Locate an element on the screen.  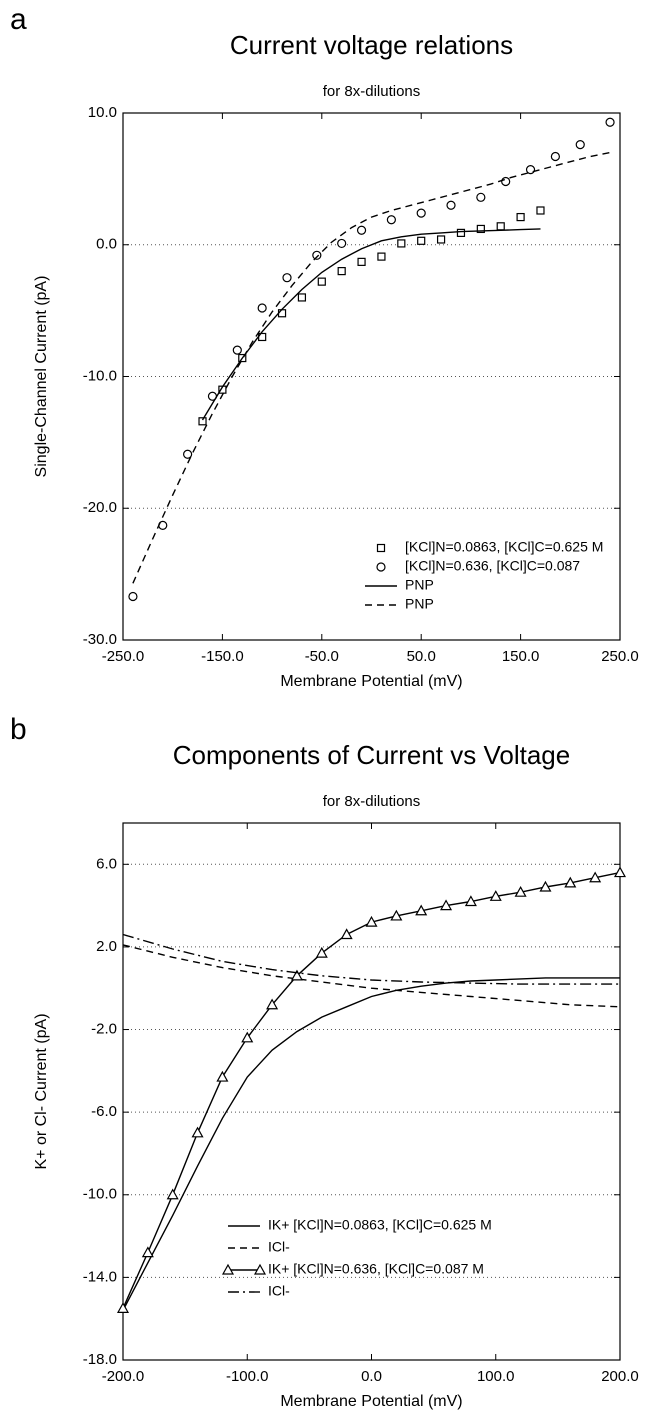
x-tick-label: -150.0 is located at coordinates (222, 656).